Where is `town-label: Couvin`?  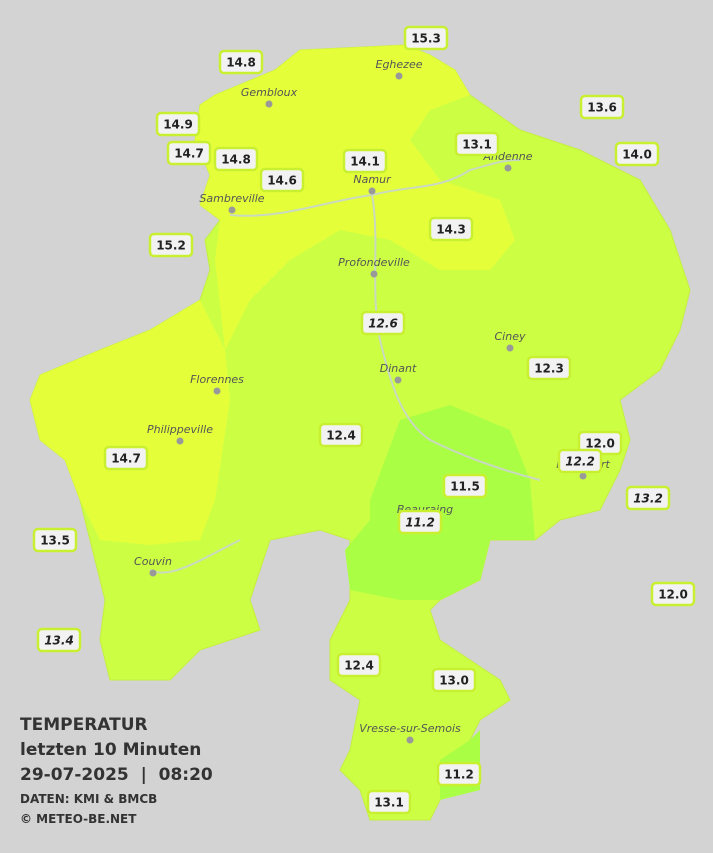
town-label: Couvin is located at coordinates (153, 561).